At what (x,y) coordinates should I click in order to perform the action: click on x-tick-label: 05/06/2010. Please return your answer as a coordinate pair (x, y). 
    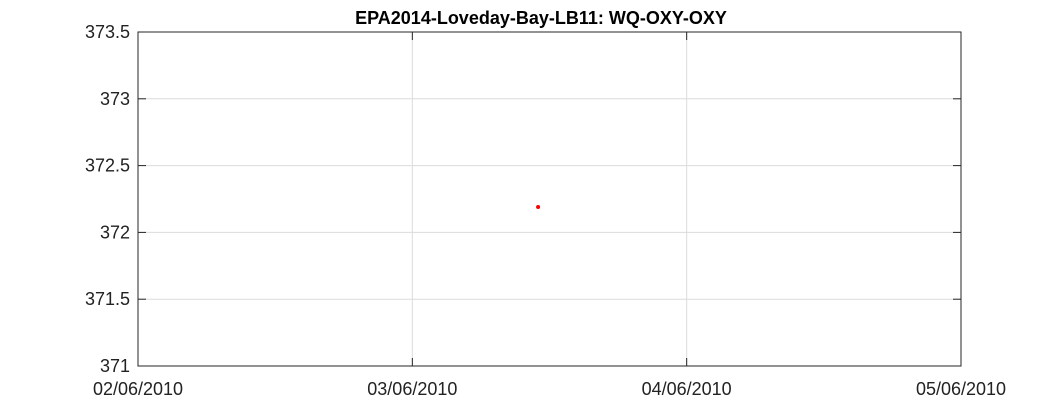
    Looking at the image, I should click on (961, 389).